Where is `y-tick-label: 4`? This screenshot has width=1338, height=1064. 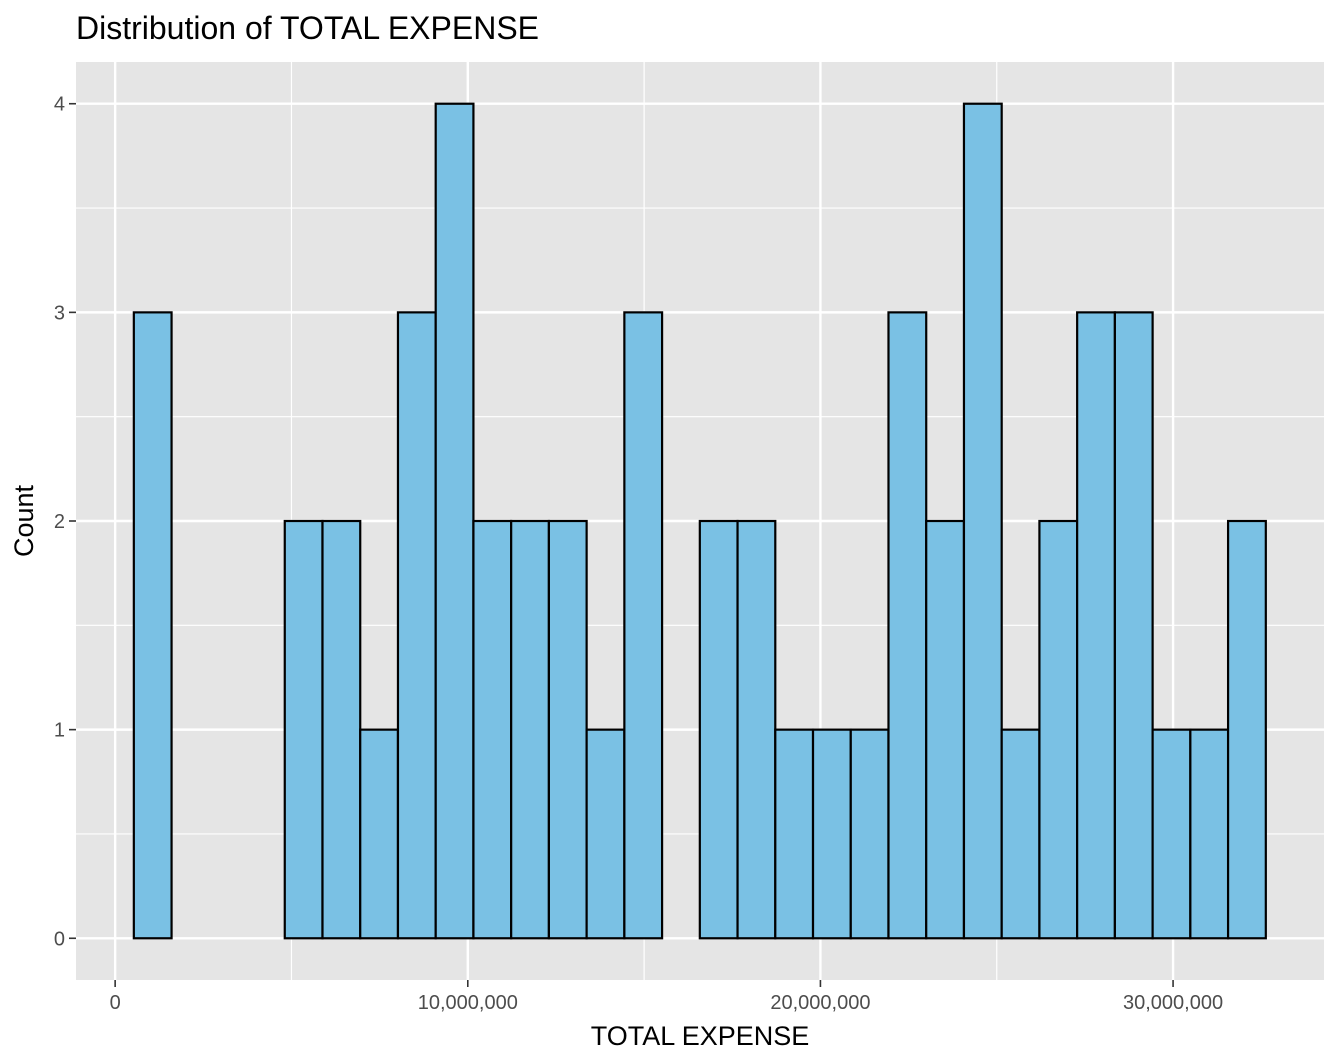
y-tick-label: 4 is located at coordinates (59, 105).